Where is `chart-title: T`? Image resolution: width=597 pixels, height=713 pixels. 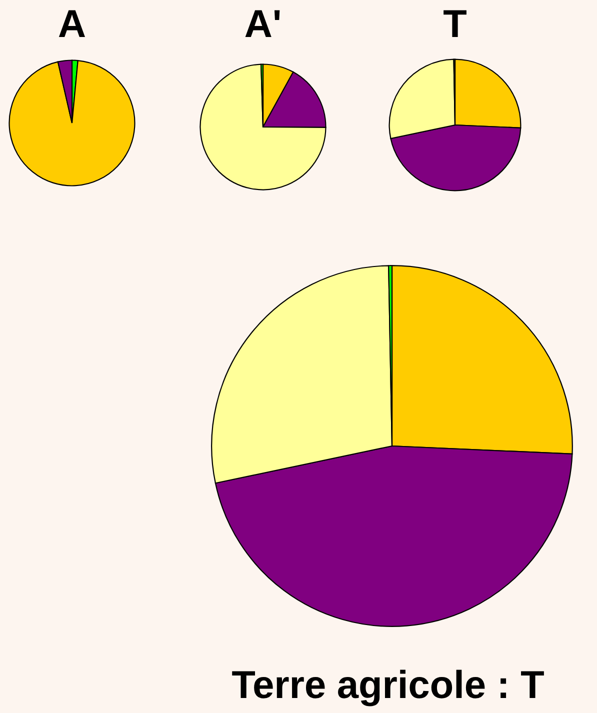 chart-title: T is located at coordinates (455, 24).